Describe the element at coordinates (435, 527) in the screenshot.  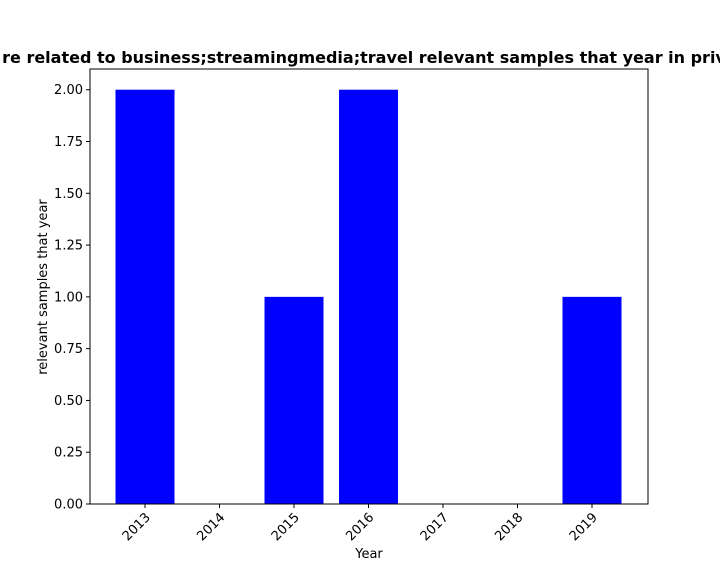
I see `x-tick-label-2017: 2017` at that location.